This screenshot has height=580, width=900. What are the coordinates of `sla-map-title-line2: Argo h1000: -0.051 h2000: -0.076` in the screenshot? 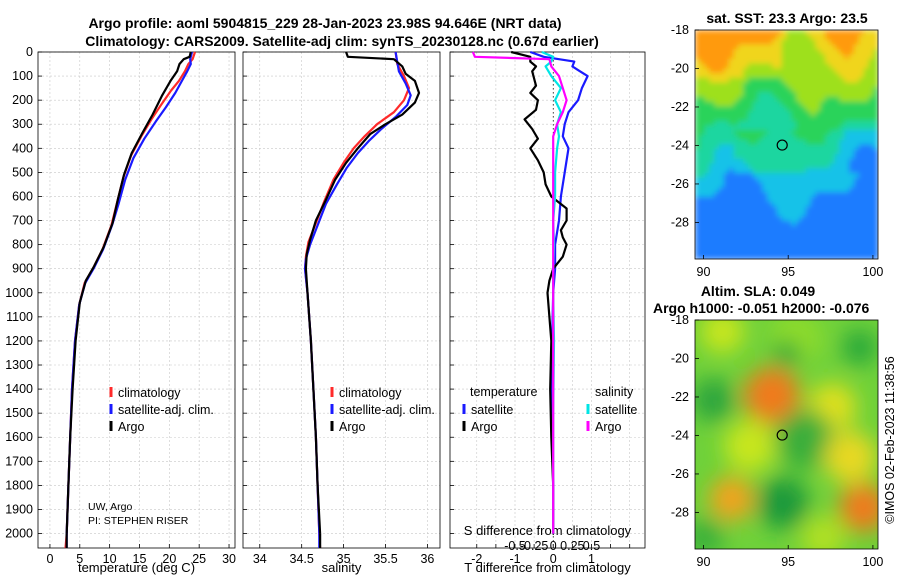 It's located at (761, 308).